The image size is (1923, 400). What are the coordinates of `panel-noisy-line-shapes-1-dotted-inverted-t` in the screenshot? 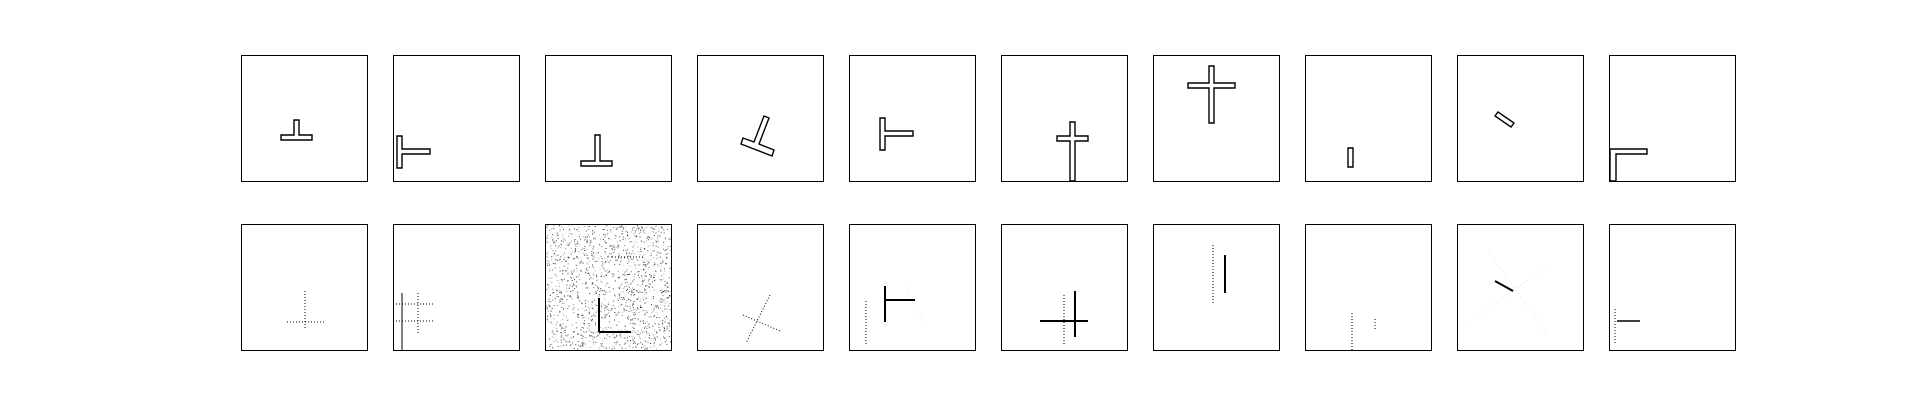 It's located at (304, 287).